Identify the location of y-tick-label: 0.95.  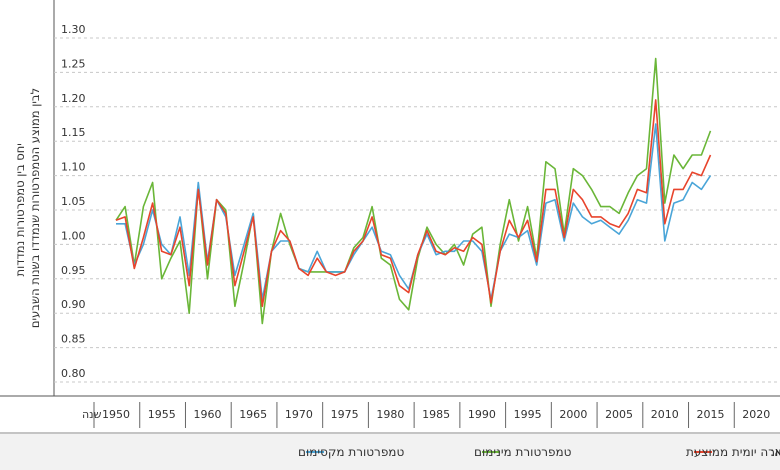
(73, 270).